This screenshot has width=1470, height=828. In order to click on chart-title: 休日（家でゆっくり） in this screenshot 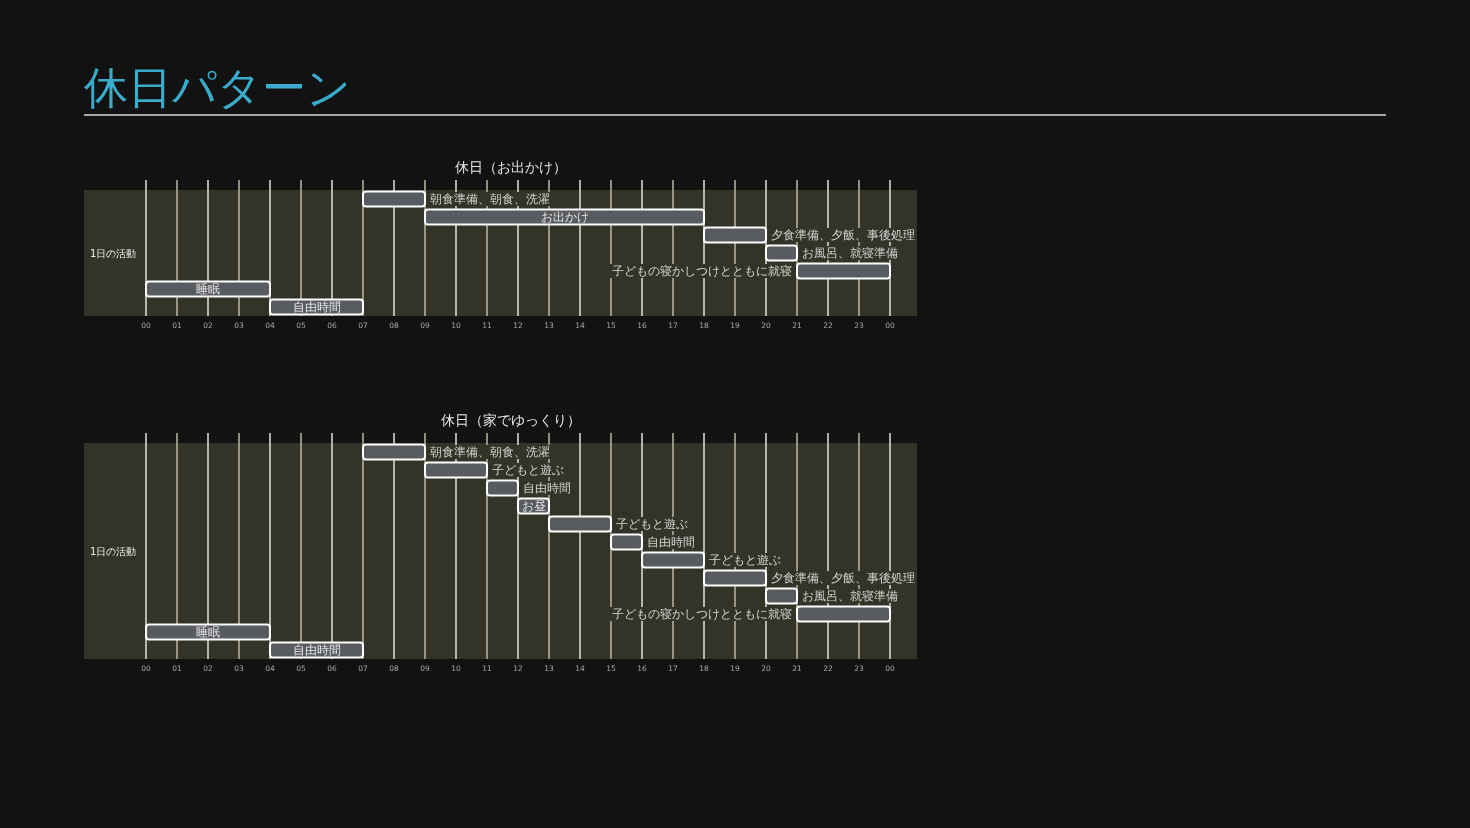, I will do `click(510, 420)`.